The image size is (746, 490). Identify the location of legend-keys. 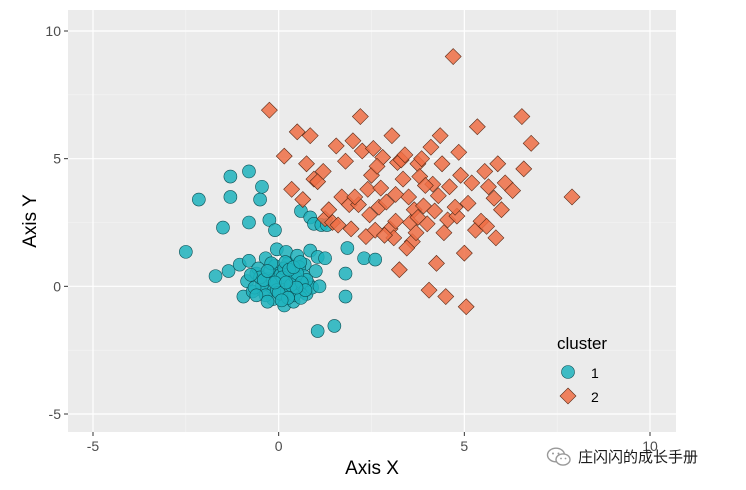
(568, 385).